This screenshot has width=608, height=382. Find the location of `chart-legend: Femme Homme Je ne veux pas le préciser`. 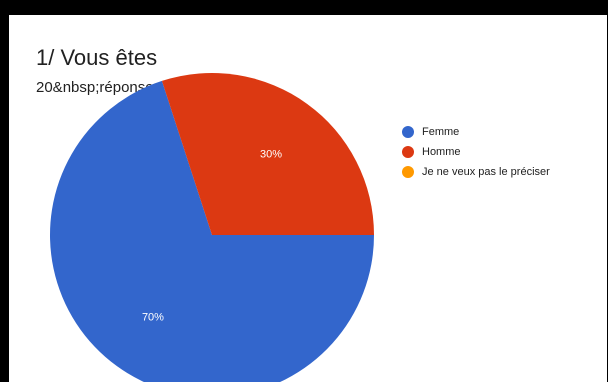

chart-legend: Femme Homme Je ne veux pas le préciser is located at coordinates (487, 155).